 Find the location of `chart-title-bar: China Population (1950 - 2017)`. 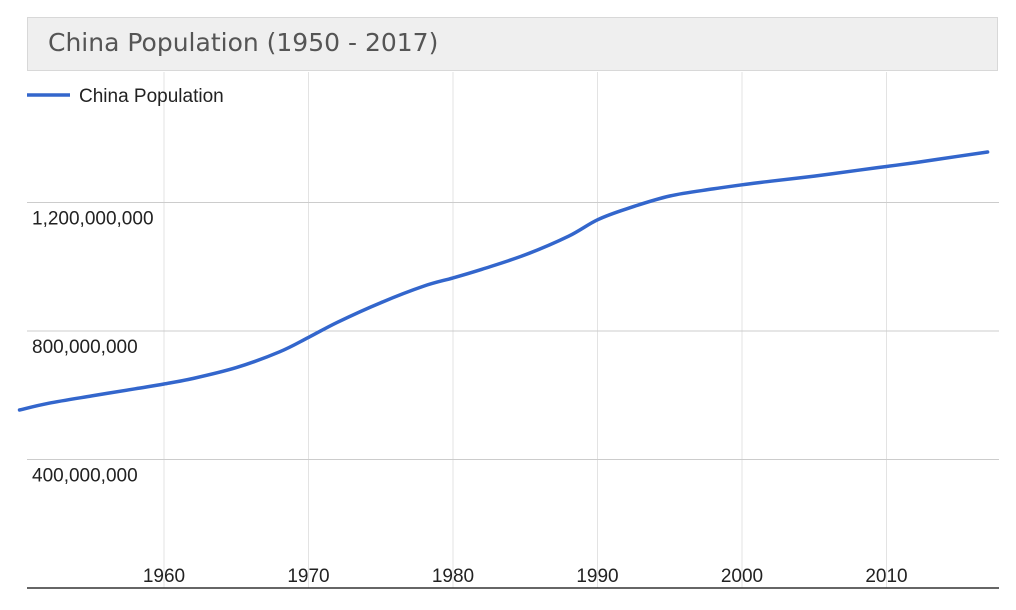

chart-title-bar: China Population (1950 - 2017) is located at coordinates (512, 44).